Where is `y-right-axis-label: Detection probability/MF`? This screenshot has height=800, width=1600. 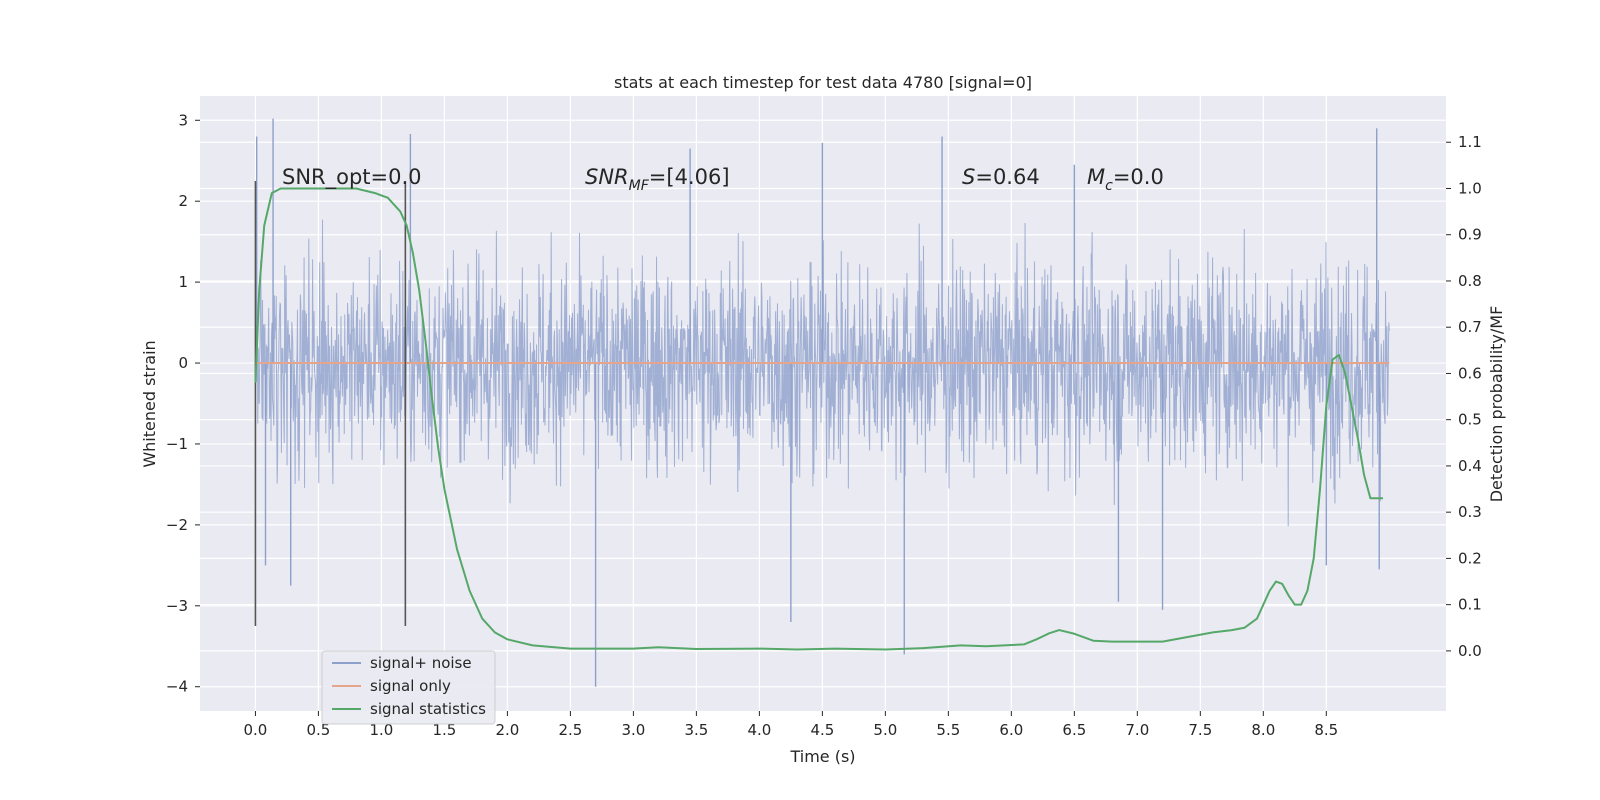
y-right-axis-label: Detection probability/MF is located at coordinates (1496, 404).